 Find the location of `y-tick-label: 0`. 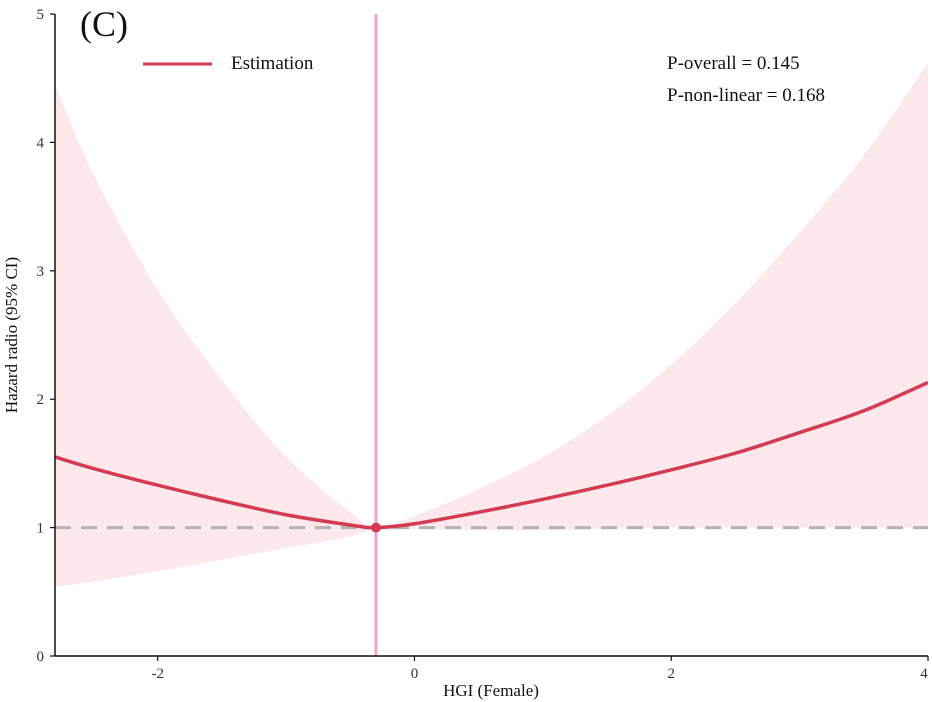

y-tick-label: 0 is located at coordinates (41, 657).